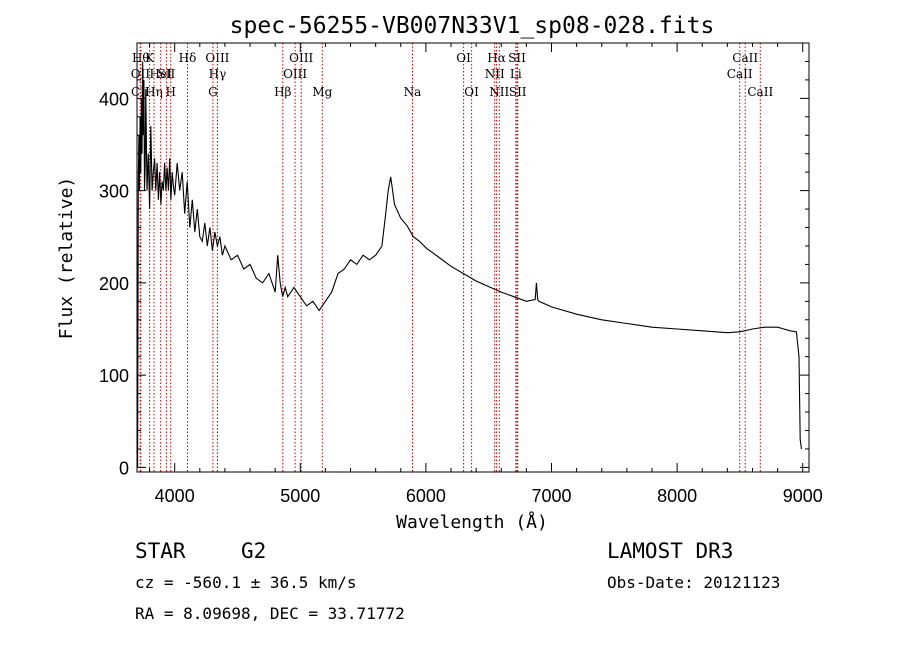 The width and height of the screenshot is (900, 649). I want to click on object-class: STAR, so click(160, 551).